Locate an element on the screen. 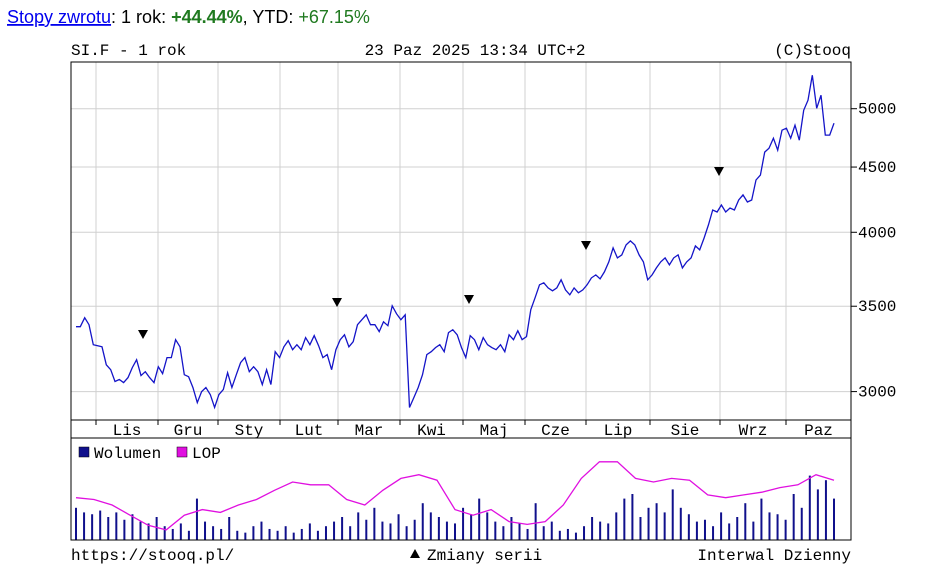 This screenshot has height=573, width=928. legend-label: Wolumen is located at coordinates (127, 454).